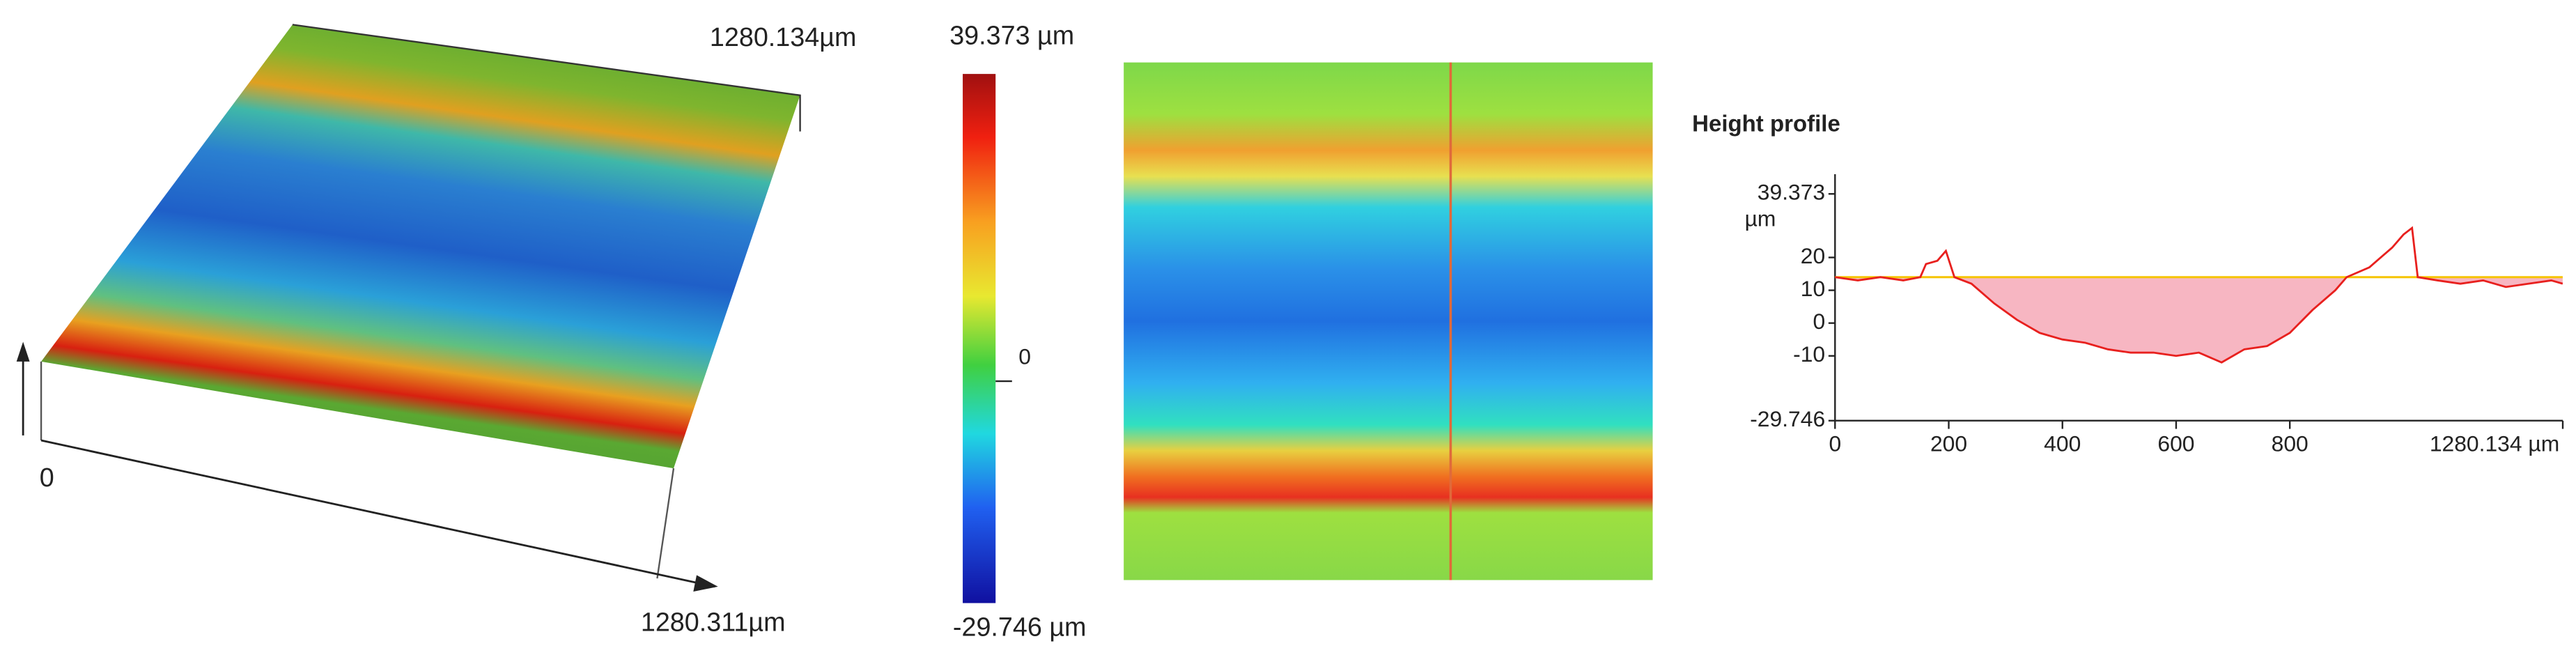 Image resolution: width=2576 pixels, height=655 pixels. Describe the element at coordinates (1835, 443) in the screenshot. I see `x-tick-label: 0` at that location.